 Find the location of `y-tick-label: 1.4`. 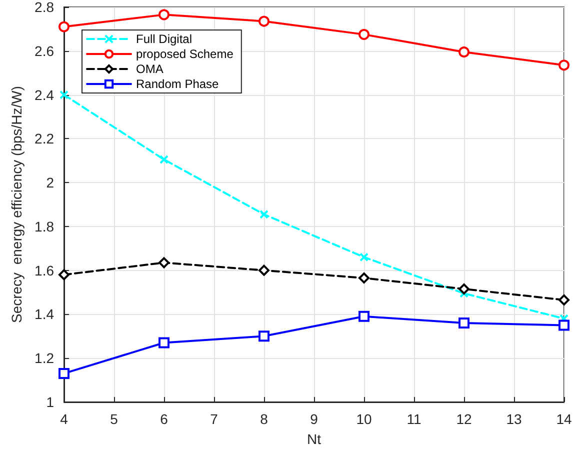

y-tick-label: 1.4 is located at coordinates (44, 314).